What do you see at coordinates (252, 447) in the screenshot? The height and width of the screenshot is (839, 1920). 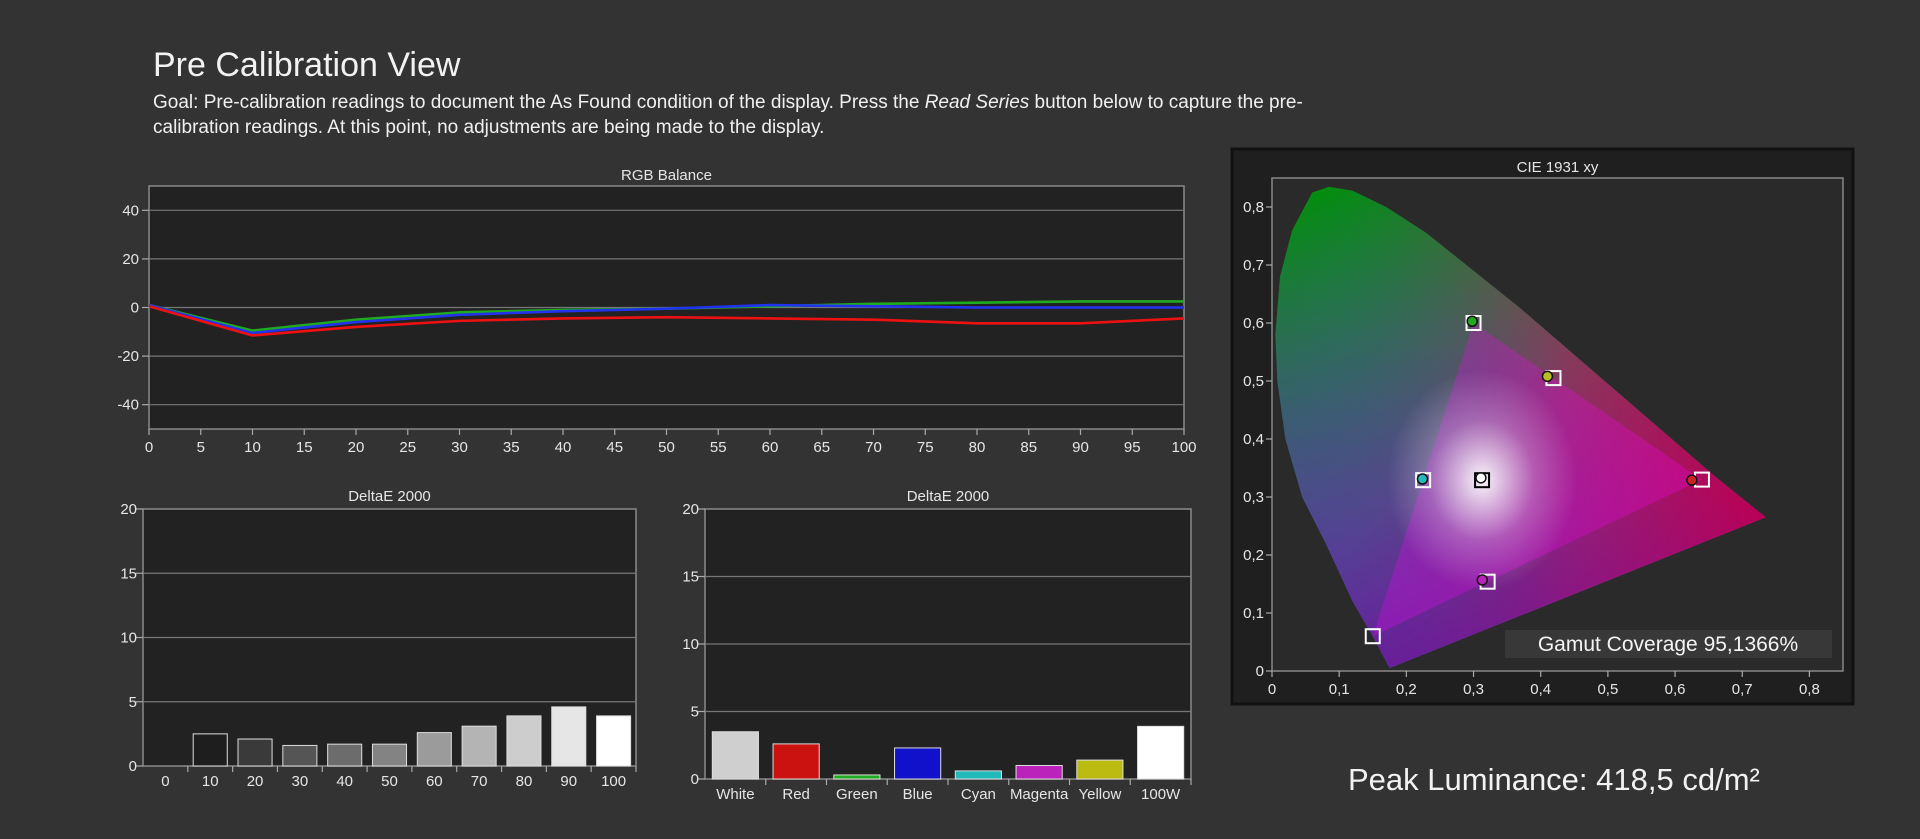 I see `rgb-xtick-label: 10` at bounding box center [252, 447].